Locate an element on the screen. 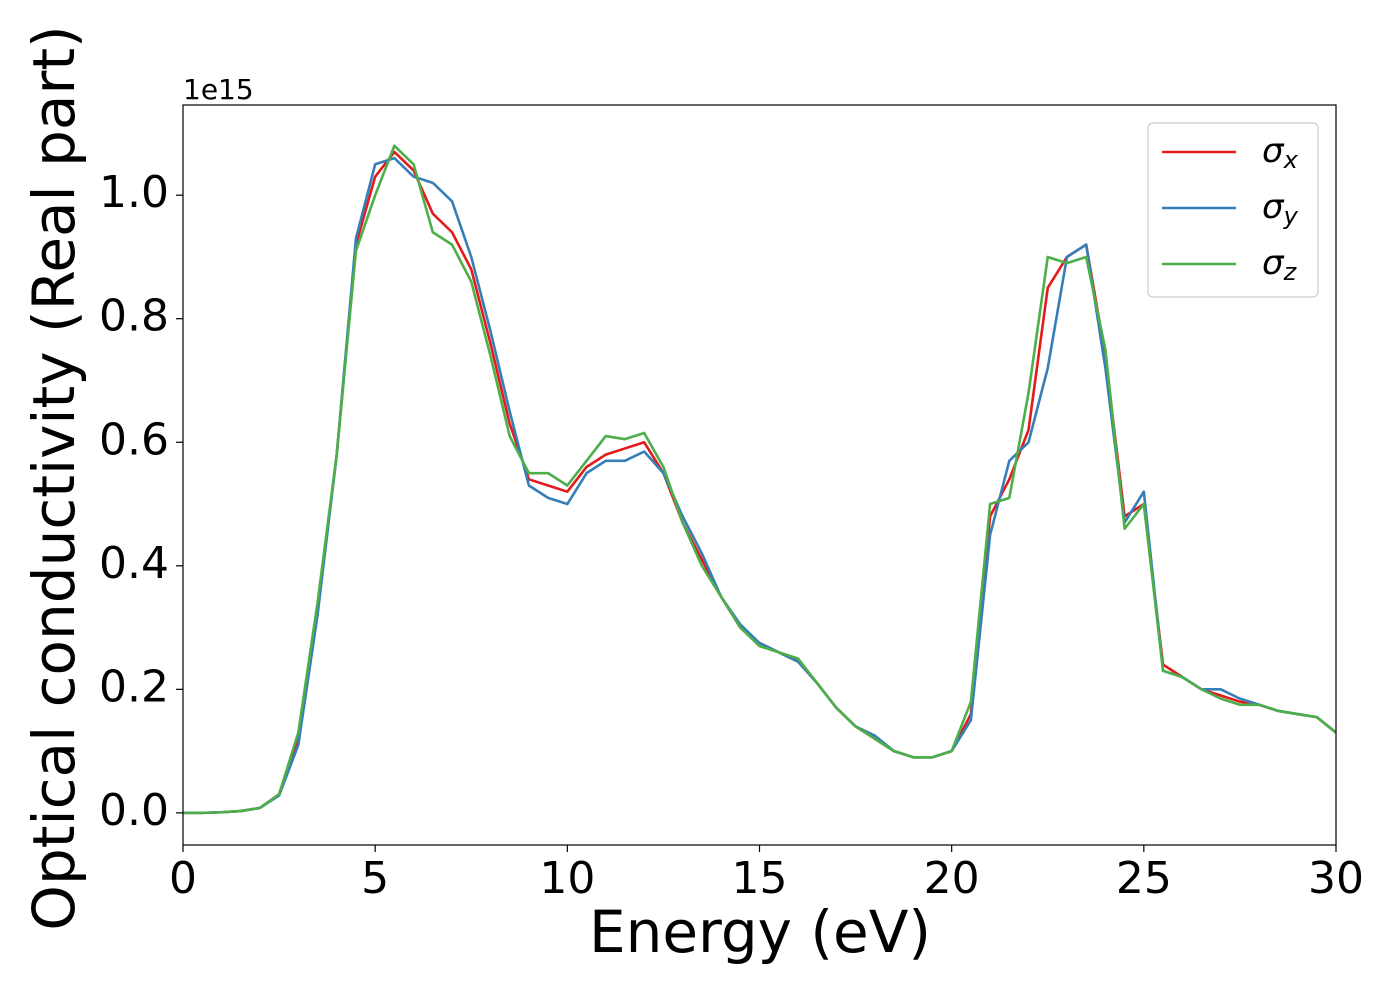 The image size is (1400, 1000). legend-label: σy is located at coordinates (1280, 209).